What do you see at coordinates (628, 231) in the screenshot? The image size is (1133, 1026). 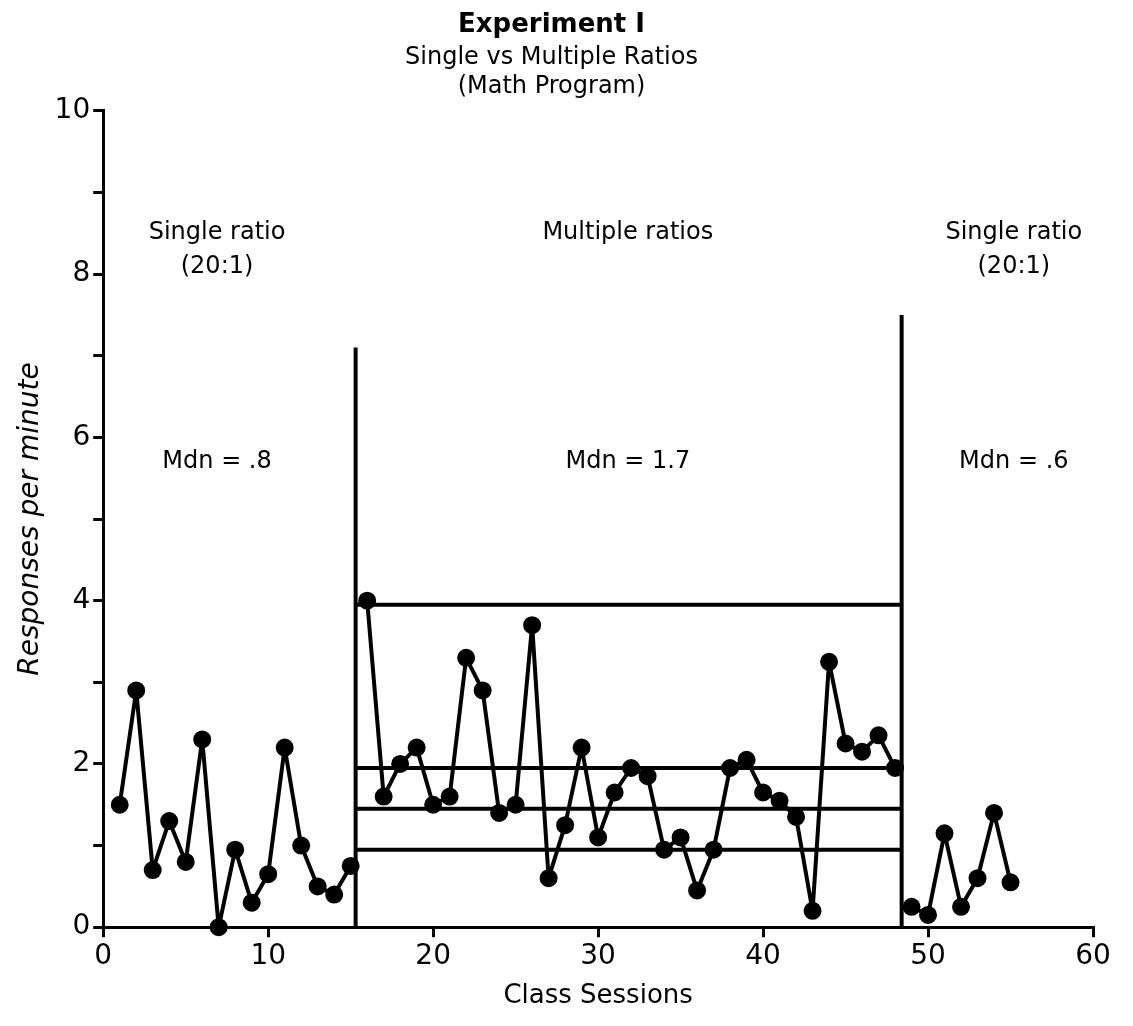 I see `annotation: Multiple ratios` at bounding box center [628, 231].